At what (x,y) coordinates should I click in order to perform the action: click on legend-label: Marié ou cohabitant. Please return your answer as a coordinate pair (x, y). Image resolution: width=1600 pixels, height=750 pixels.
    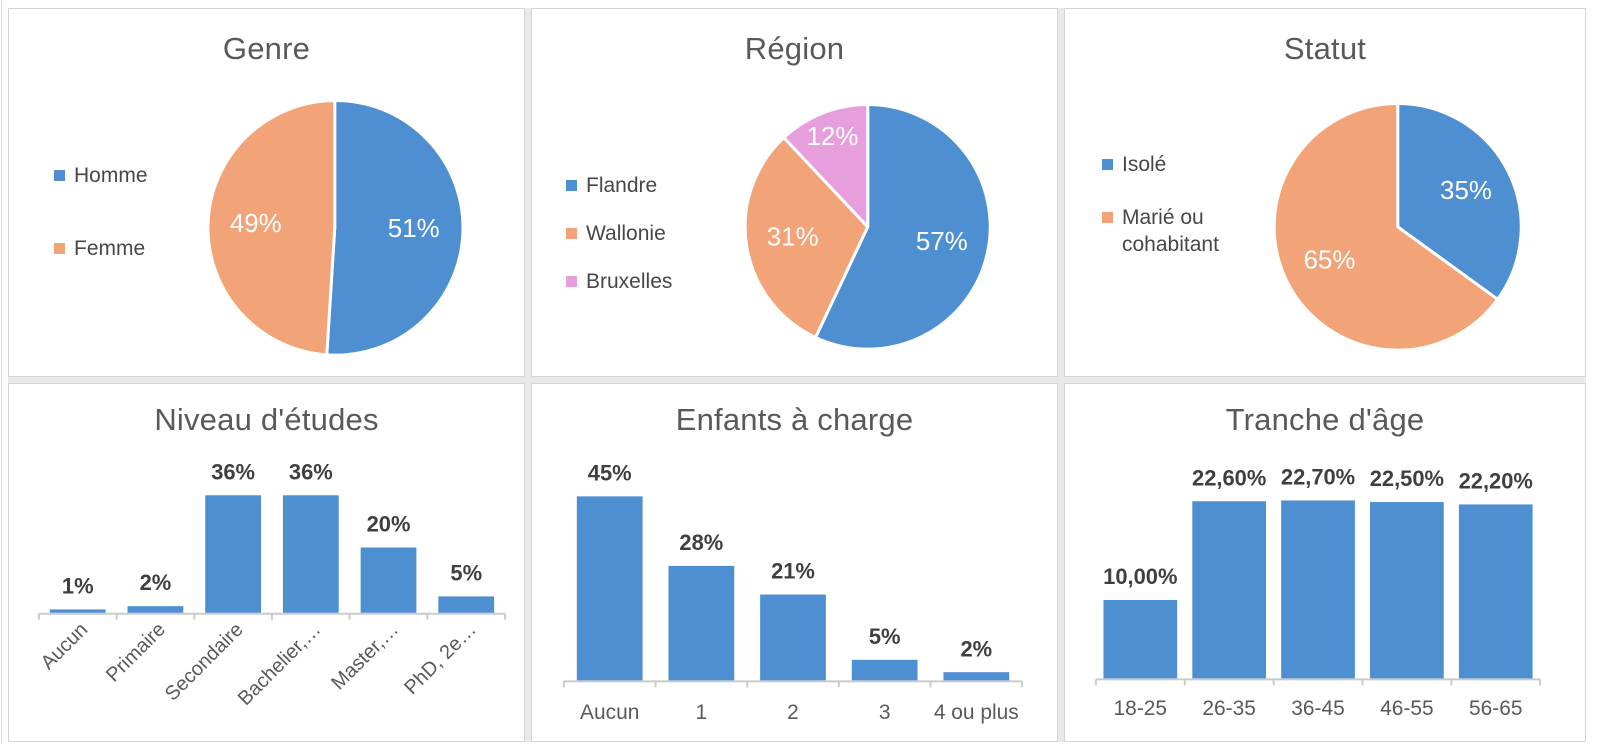
    Looking at the image, I should click on (1170, 231).